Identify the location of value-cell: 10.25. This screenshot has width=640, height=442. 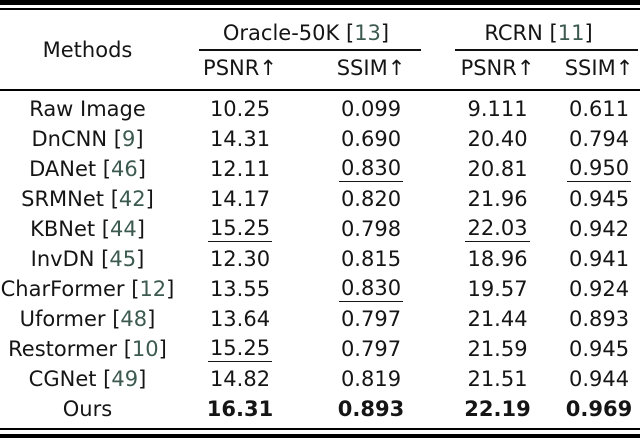
(240, 107).